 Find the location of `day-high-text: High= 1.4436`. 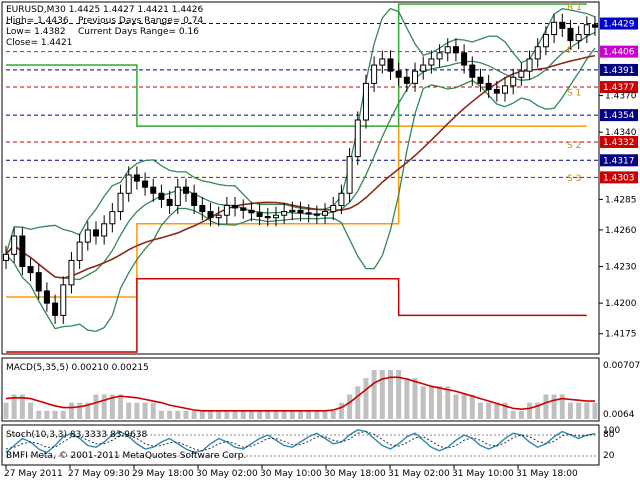

day-high-text: High= 1.4436 is located at coordinates (37, 21).